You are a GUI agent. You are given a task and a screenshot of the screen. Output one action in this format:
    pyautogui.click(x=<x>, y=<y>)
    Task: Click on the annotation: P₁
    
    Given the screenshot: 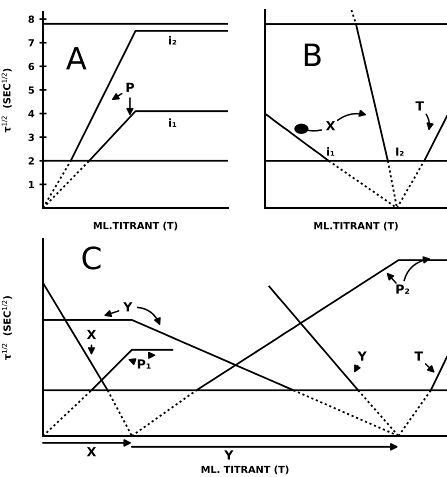 What is the action you would take?
    pyautogui.click(x=144, y=364)
    